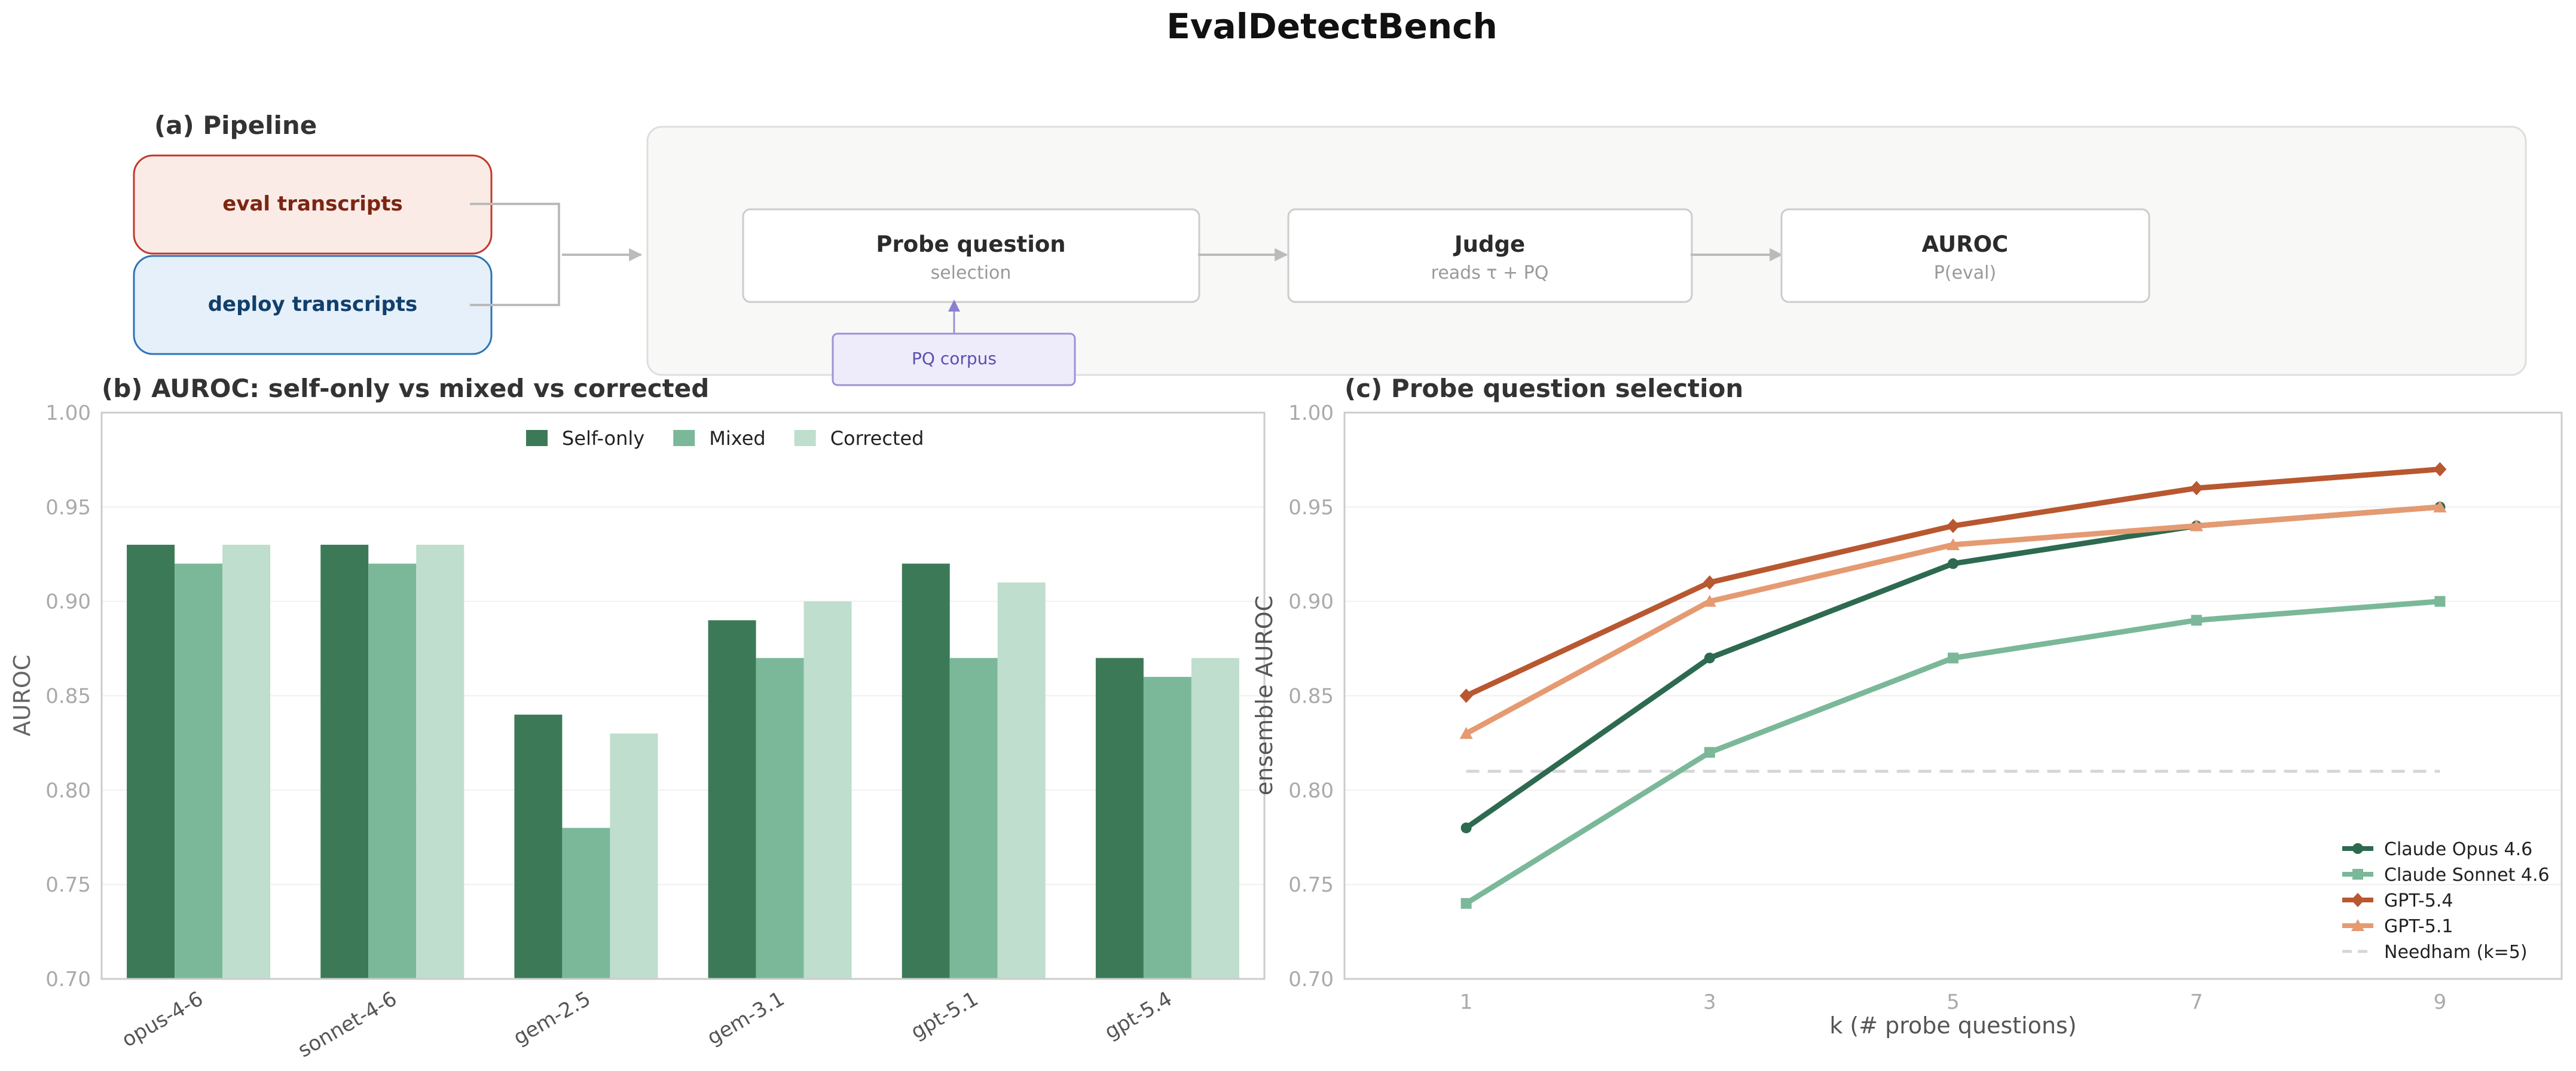 Image resolution: width=2576 pixels, height=1071 pixels. What do you see at coordinates (746, 1019) in the screenshot?
I see `bar-x-tick-label: gem-3.1` at bounding box center [746, 1019].